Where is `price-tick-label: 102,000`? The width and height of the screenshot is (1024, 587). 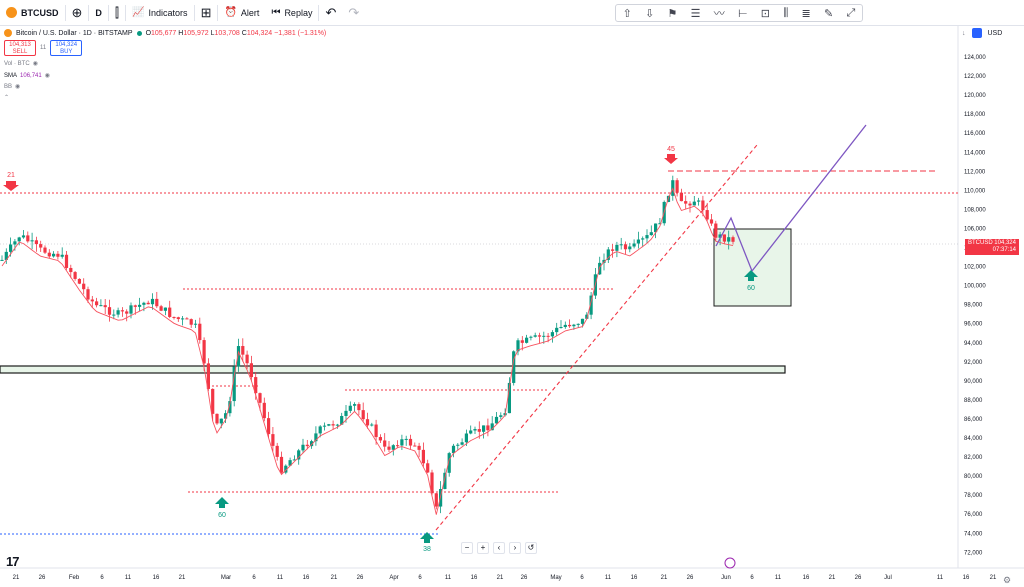 price-tick-label: 102,000 is located at coordinates (975, 268).